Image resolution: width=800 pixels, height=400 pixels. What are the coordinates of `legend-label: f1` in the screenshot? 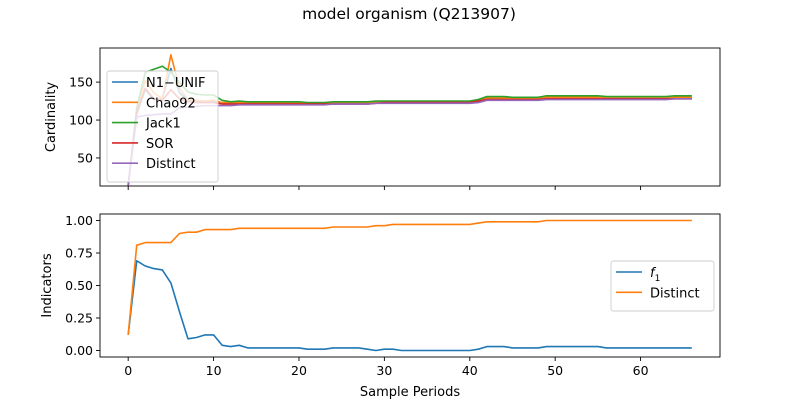 It's located at (655, 275).